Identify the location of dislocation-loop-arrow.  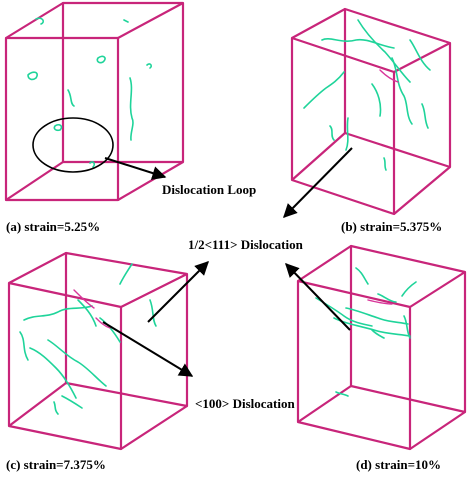
(135, 168).